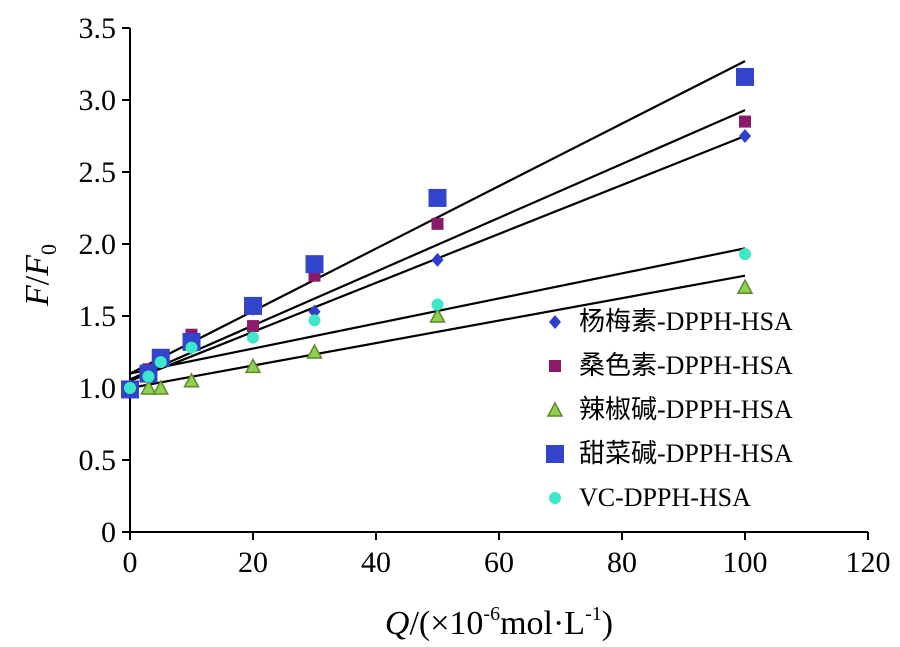  What do you see at coordinates (665, 497) in the screenshot?
I see `legend-label-5: VC-DPPH-HSA` at bounding box center [665, 497].